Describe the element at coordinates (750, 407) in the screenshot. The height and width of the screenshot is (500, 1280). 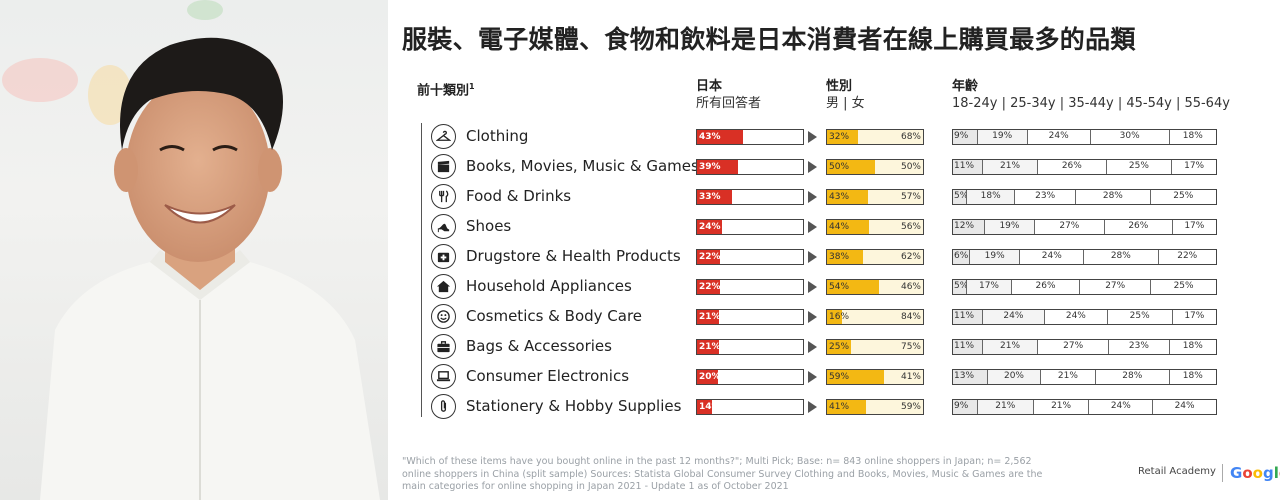
I see `japan-share-bar: 14%` at that location.